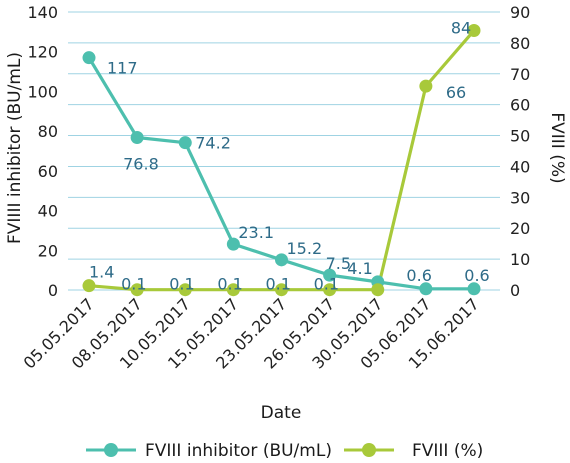 The height and width of the screenshot is (463, 570). Describe the element at coordinates (213, 143) in the screenshot. I see `data-label: 74.2` at that location.